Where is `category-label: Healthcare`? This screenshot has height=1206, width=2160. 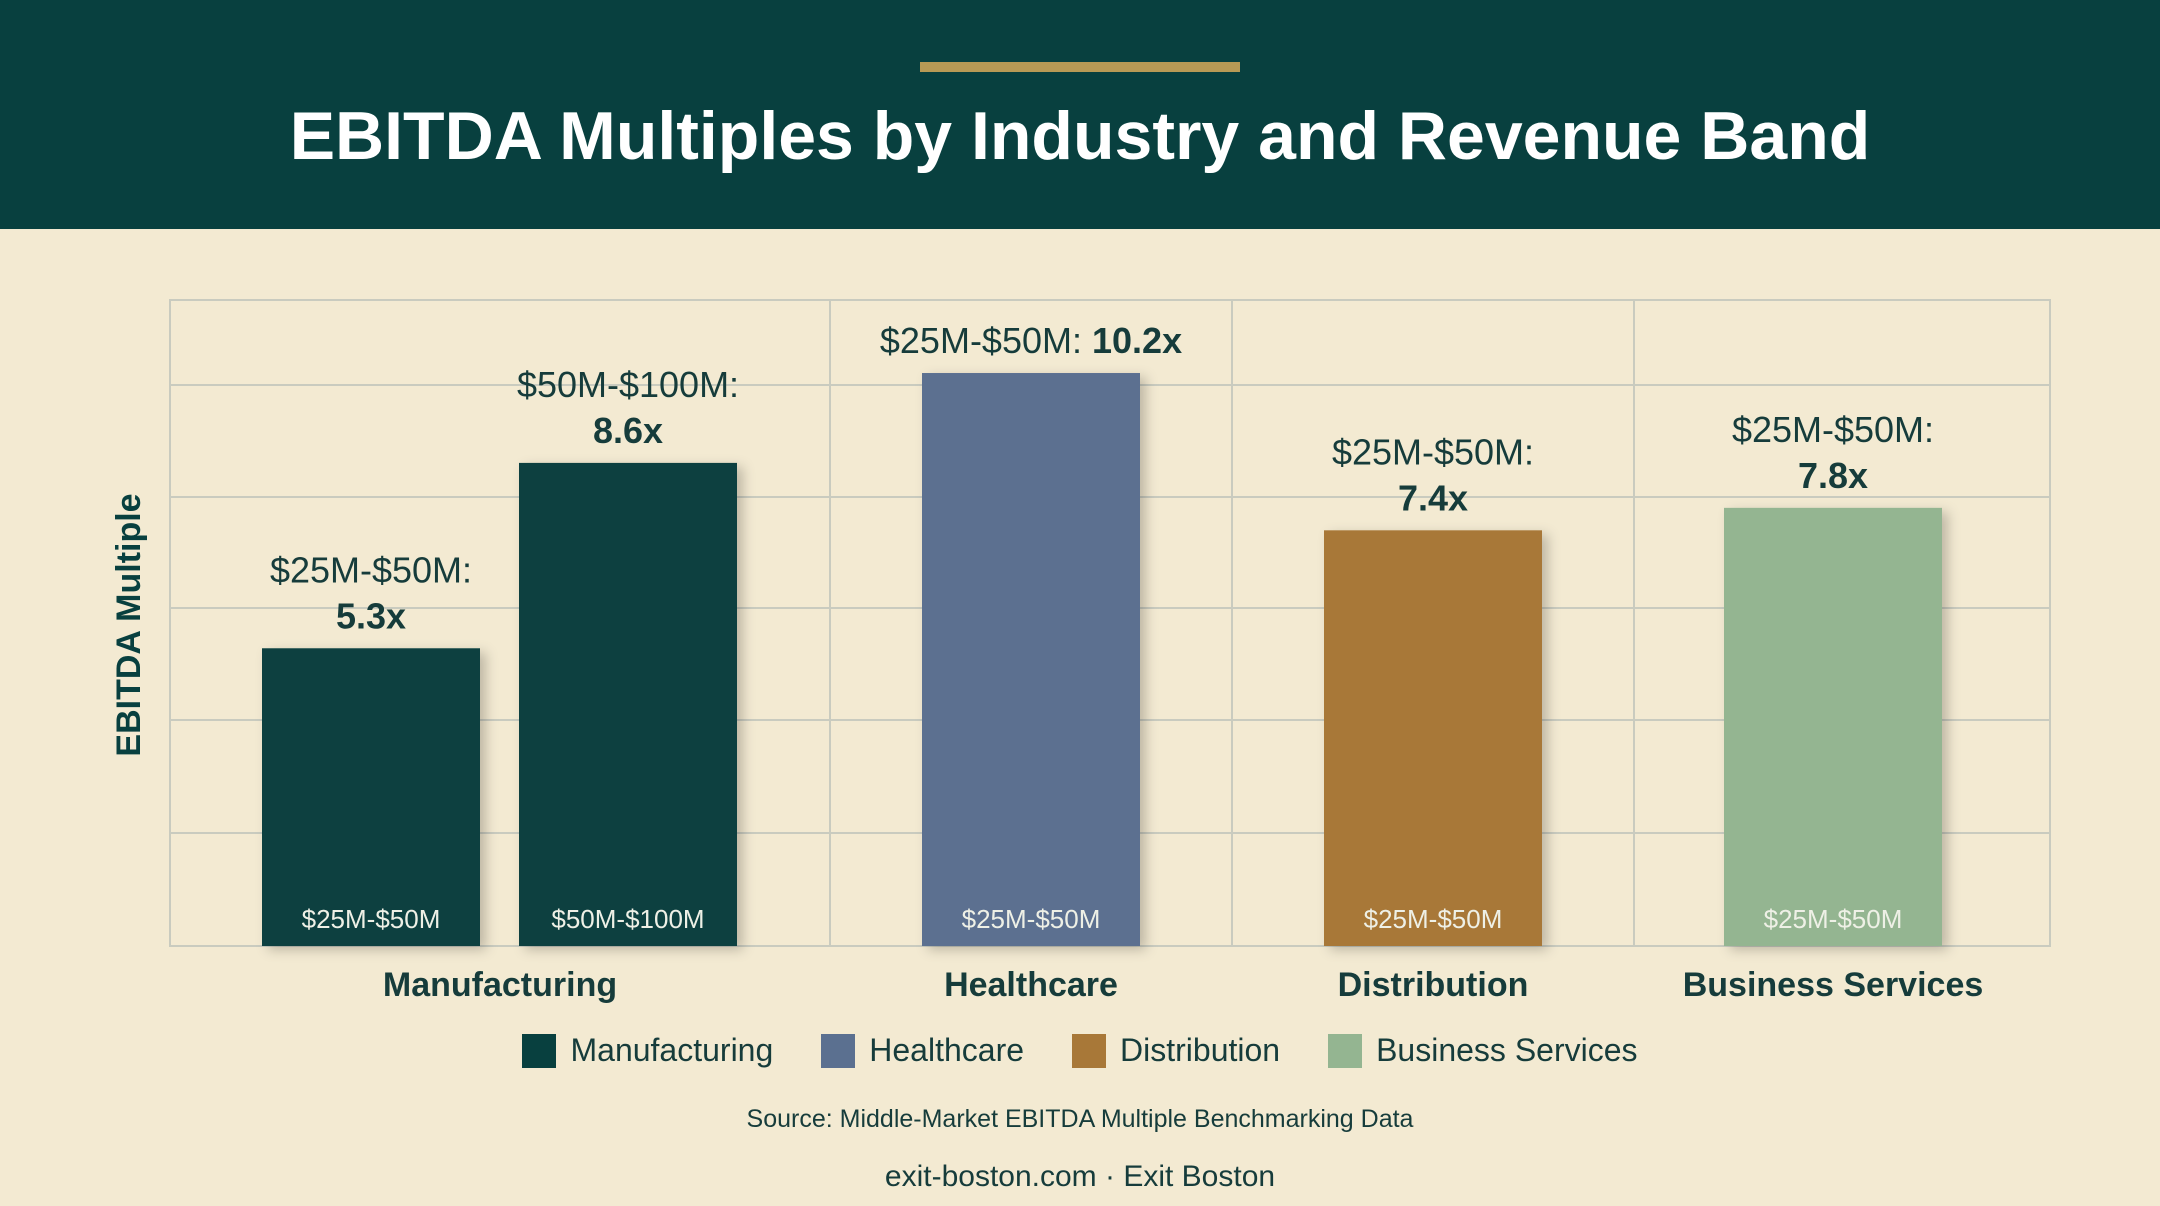 category-label: Healthcare is located at coordinates (1031, 985).